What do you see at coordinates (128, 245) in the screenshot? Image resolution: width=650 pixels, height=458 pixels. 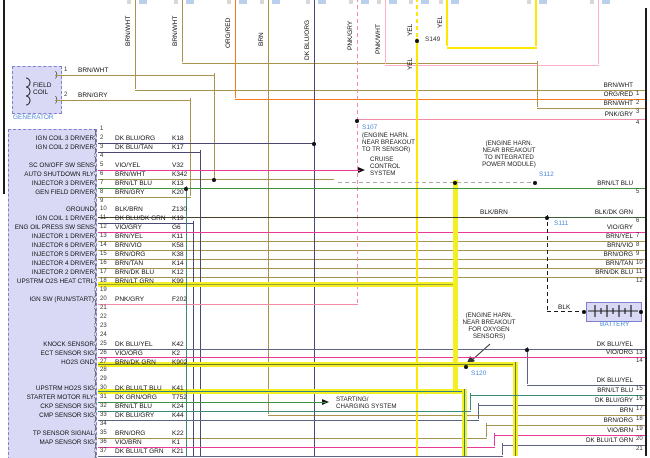 I see `wire-color-label: BRN/VIO` at bounding box center [128, 245].